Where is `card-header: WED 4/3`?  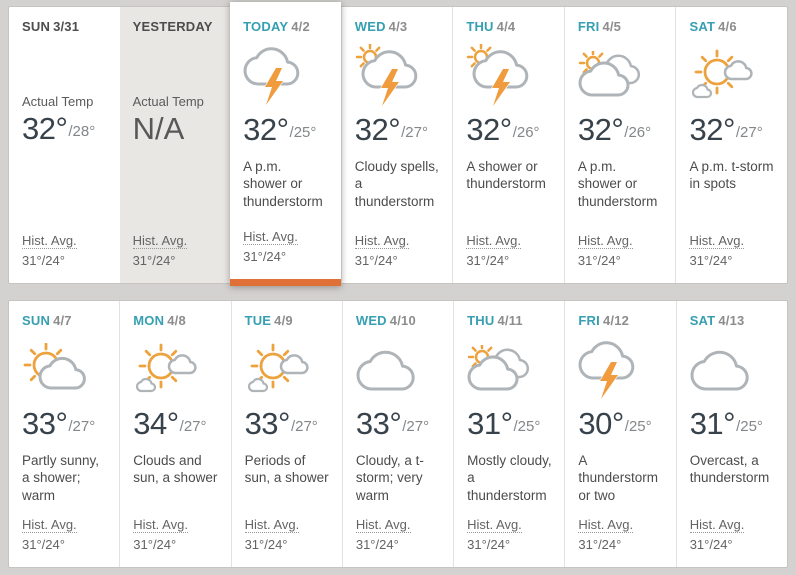 card-header: WED 4/3 is located at coordinates (399, 26).